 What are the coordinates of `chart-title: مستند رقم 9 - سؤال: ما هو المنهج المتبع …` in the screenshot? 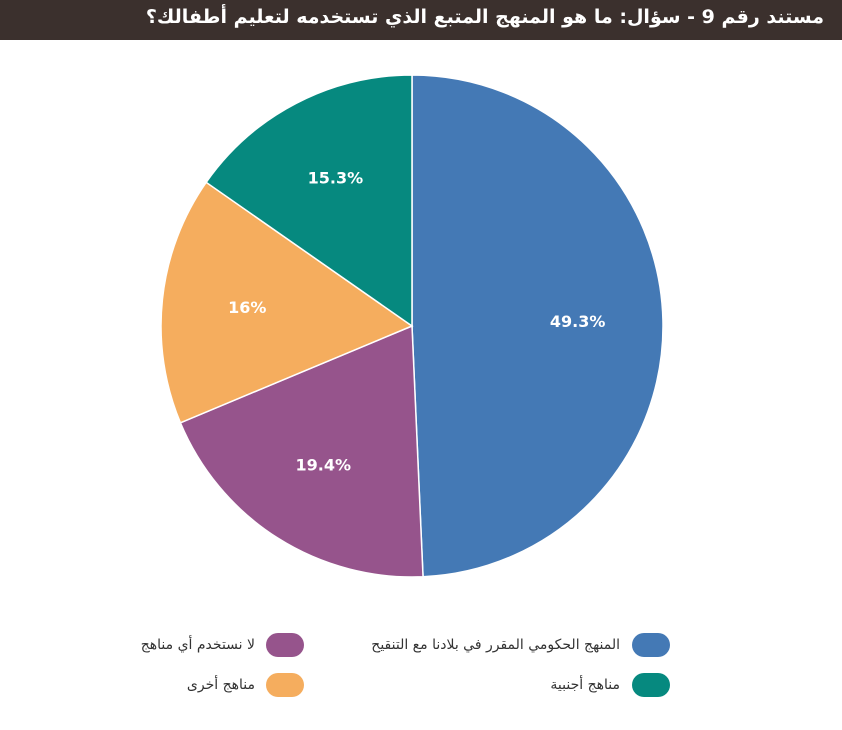 It's located at (484, 17).